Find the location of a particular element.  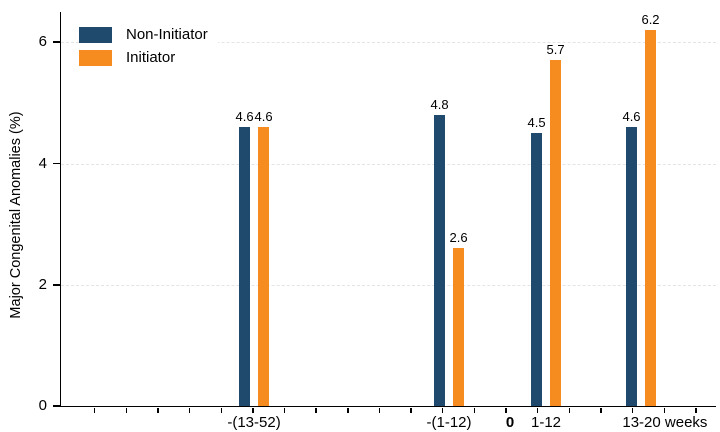

legend-item-non-initiator: Non-Initiator is located at coordinates (143, 34).